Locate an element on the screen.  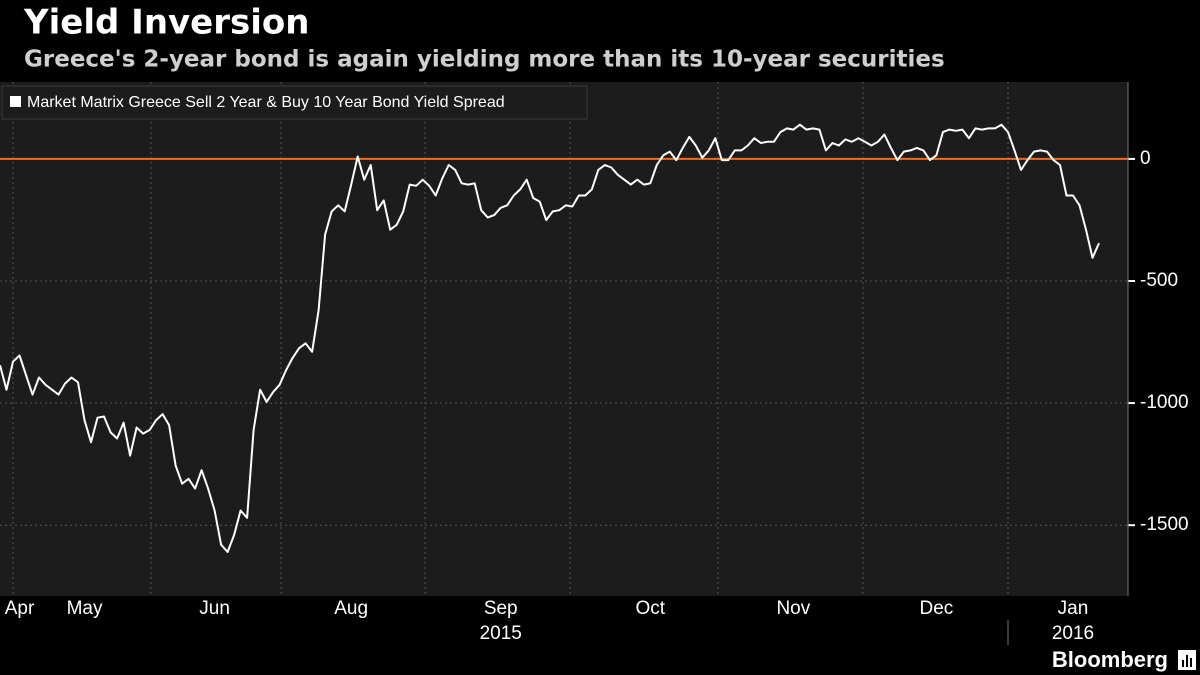
x-tick-label: Aug is located at coordinates (351, 608).